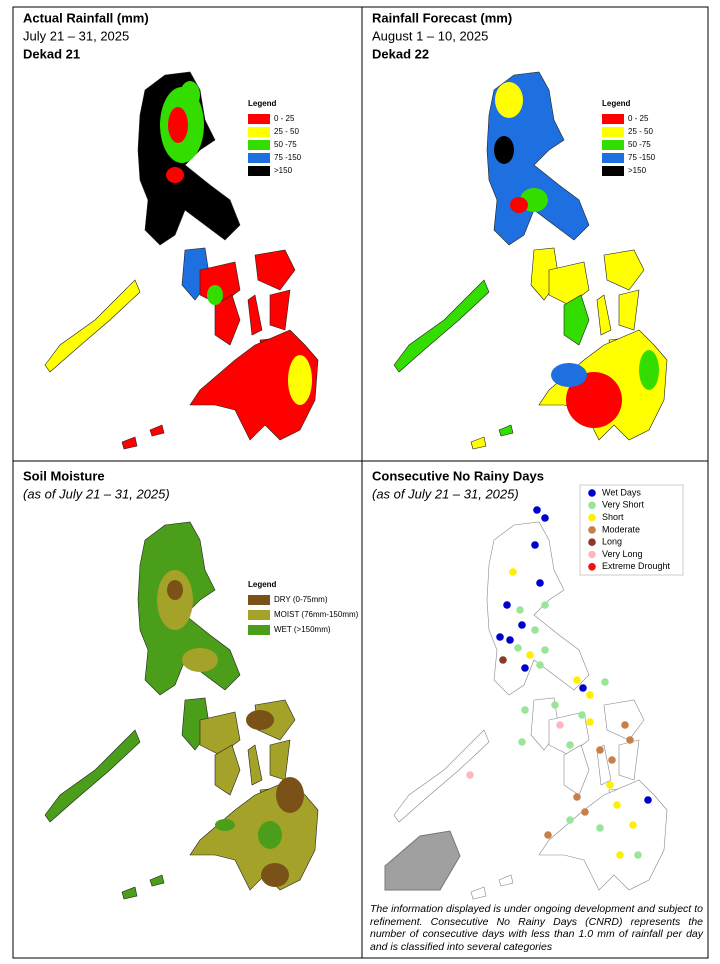  I want to click on legend-title: Legend, so click(616, 103).